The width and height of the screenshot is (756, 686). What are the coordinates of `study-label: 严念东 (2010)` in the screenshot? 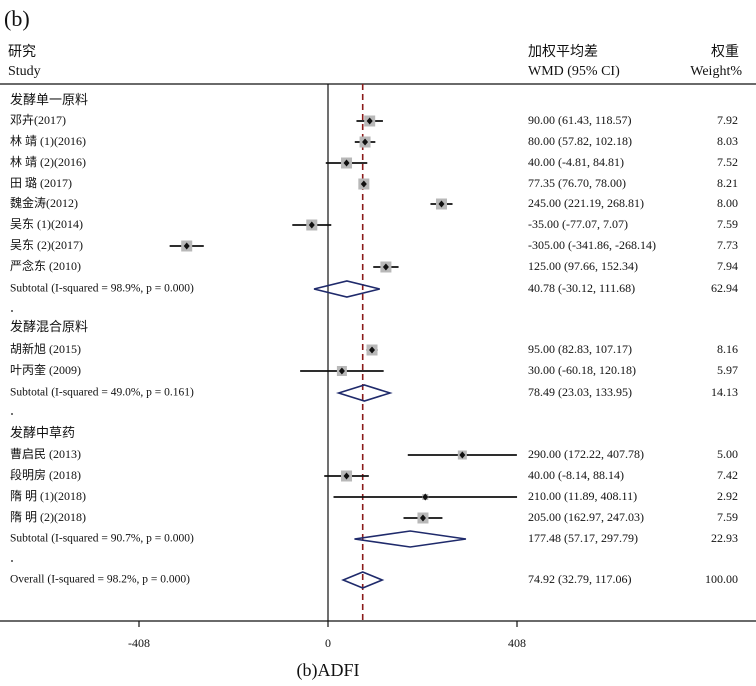 It's located at (45, 265).